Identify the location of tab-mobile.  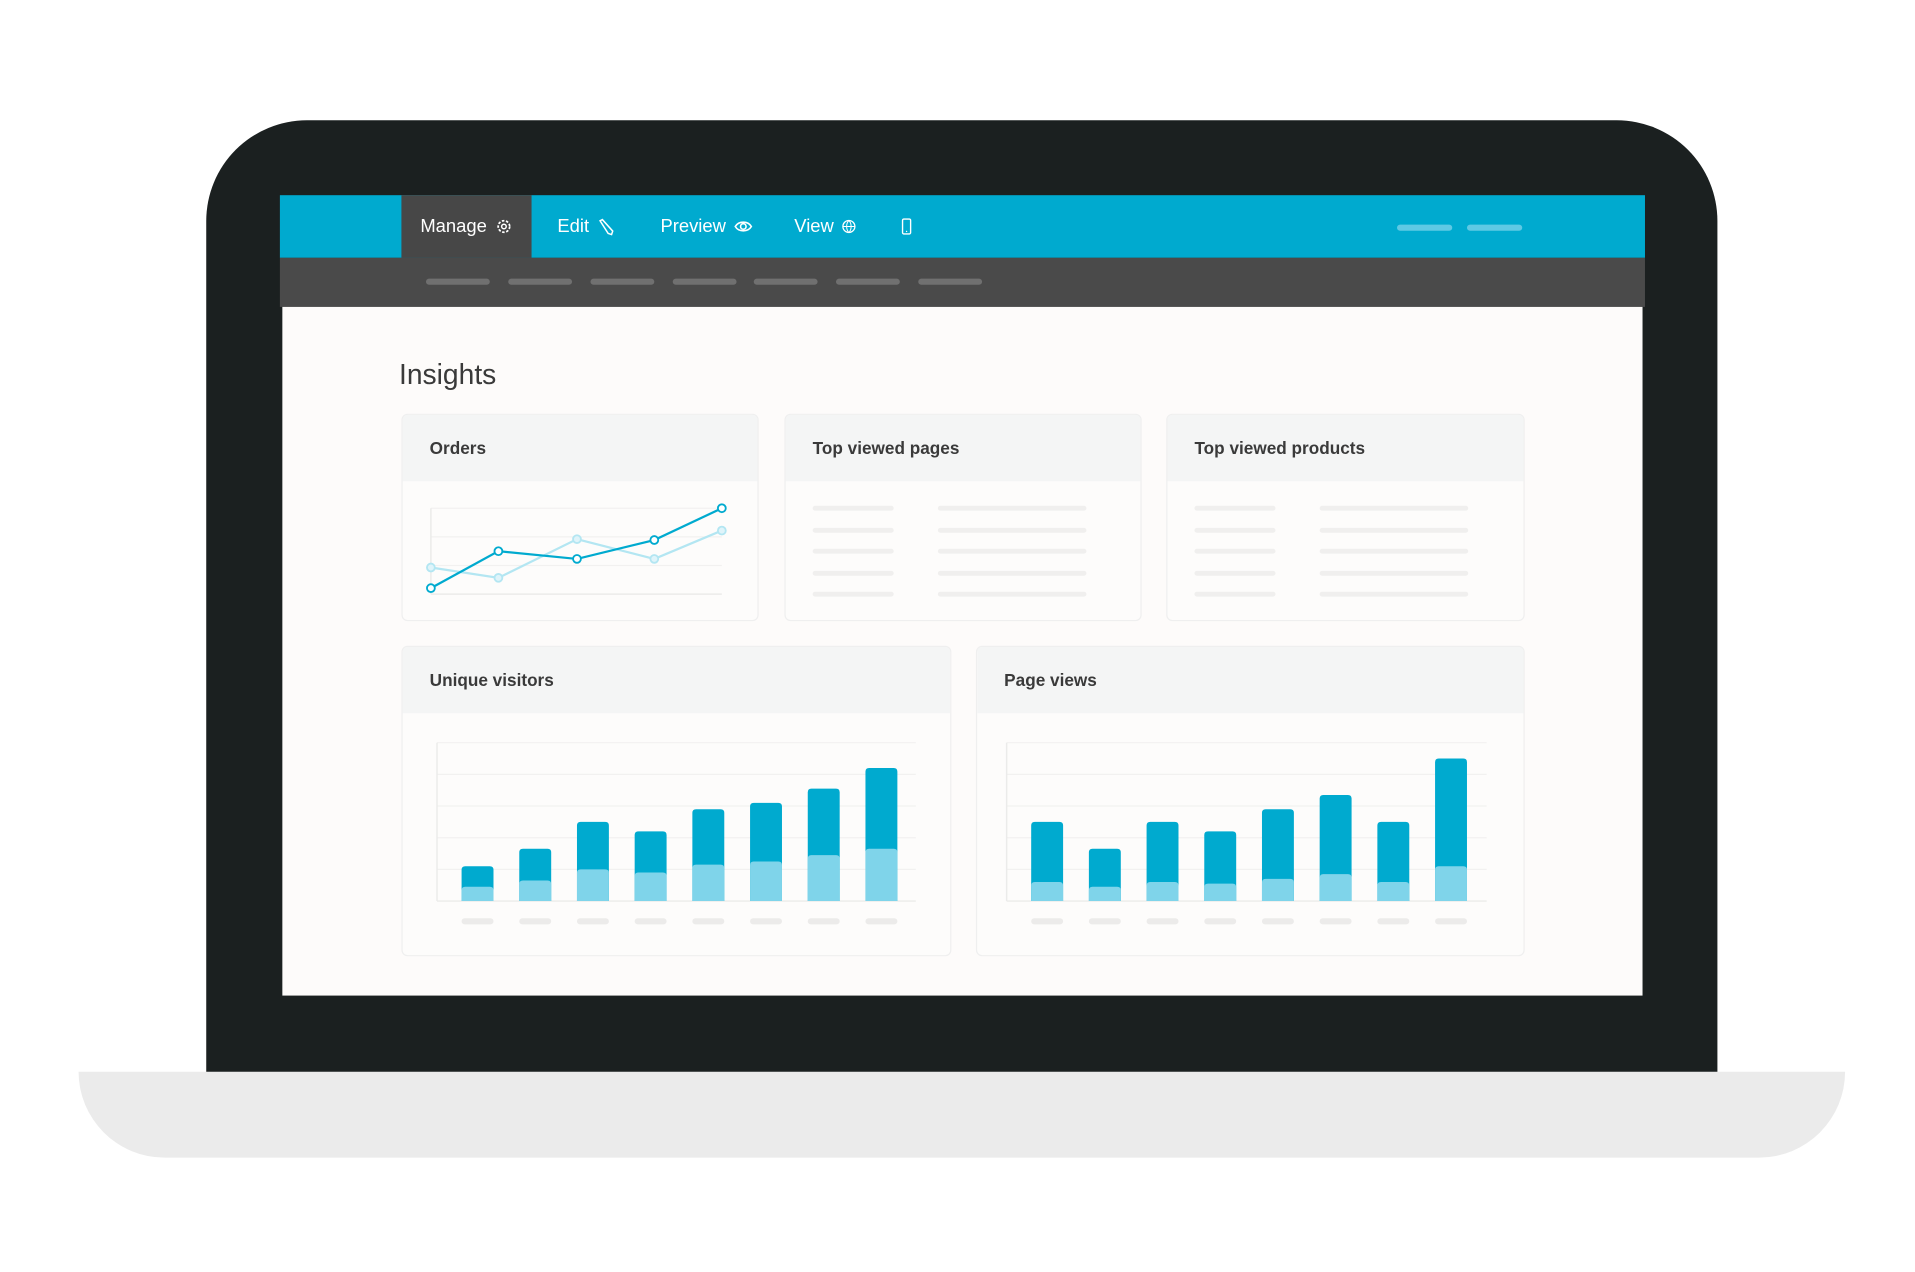
(906, 226).